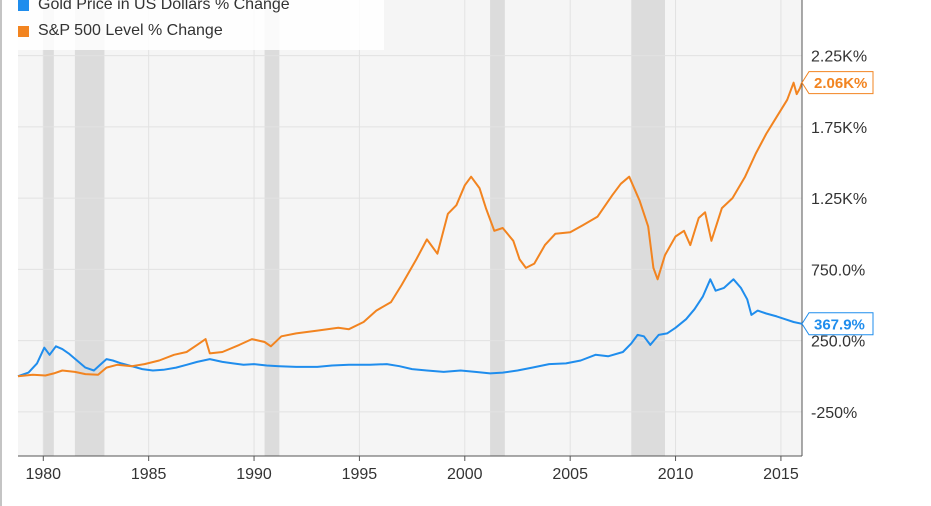  What do you see at coordinates (130, 30) in the screenshot?
I see `legend-label-sp500: S&P 500 Level % Change` at bounding box center [130, 30].